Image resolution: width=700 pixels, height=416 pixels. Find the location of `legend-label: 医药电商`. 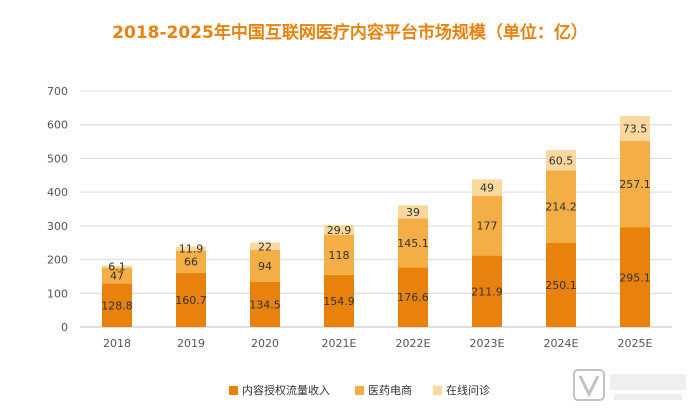

legend-label: 医药电商 is located at coordinates (390, 390).